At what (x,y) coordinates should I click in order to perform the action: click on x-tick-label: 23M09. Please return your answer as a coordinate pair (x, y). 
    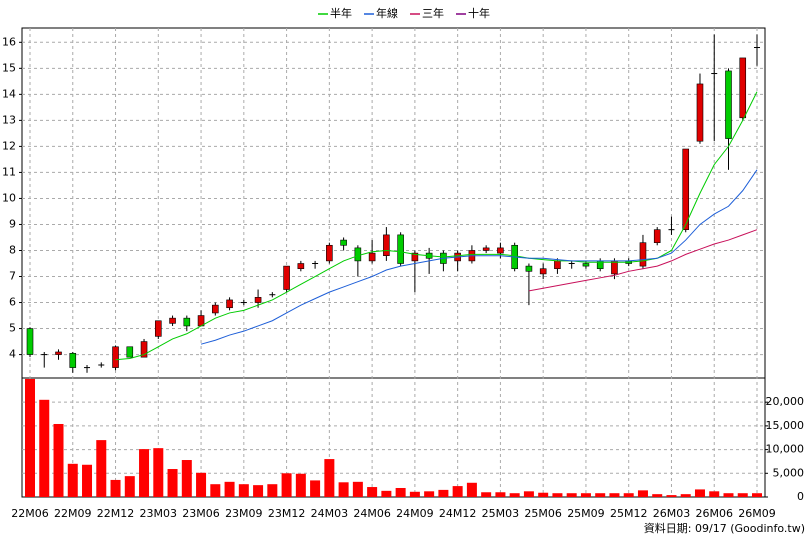
    Looking at the image, I should click on (244, 513).